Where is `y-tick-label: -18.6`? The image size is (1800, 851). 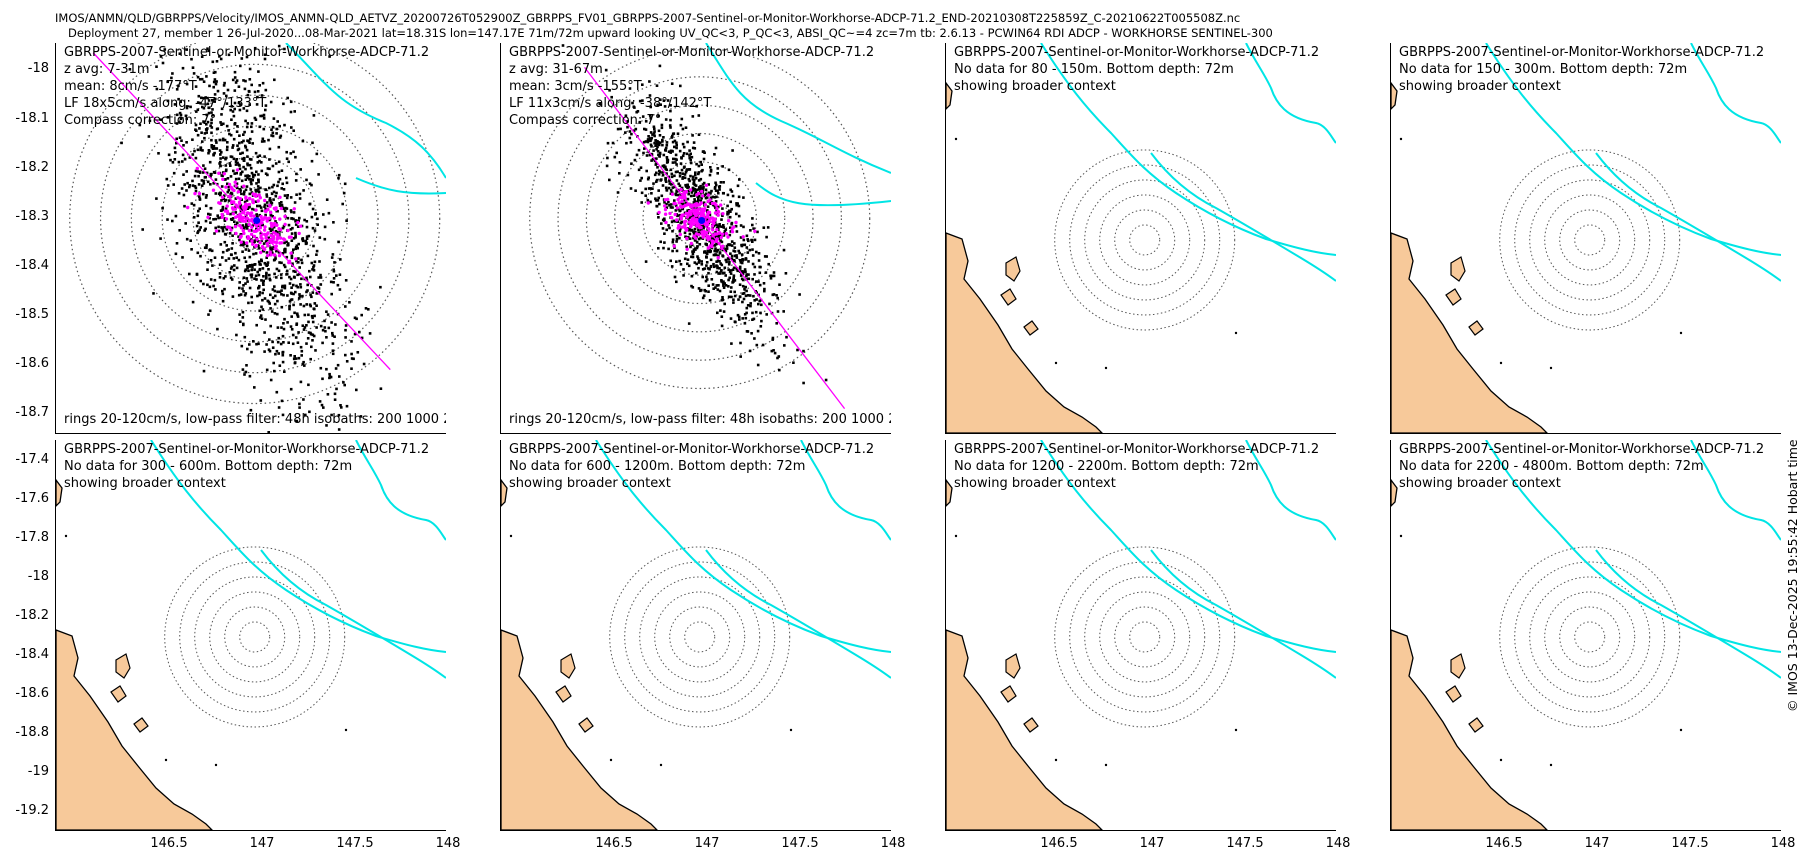 y-tick-label: -18.6 is located at coordinates (27, 693).